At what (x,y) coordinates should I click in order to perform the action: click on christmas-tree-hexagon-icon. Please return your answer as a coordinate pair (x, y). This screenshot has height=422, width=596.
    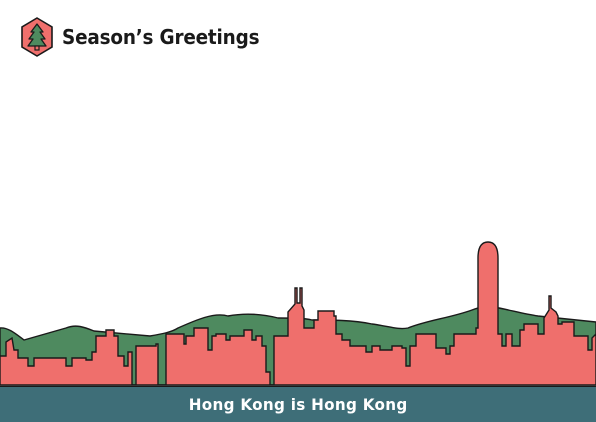
    Looking at the image, I should click on (37, 37).